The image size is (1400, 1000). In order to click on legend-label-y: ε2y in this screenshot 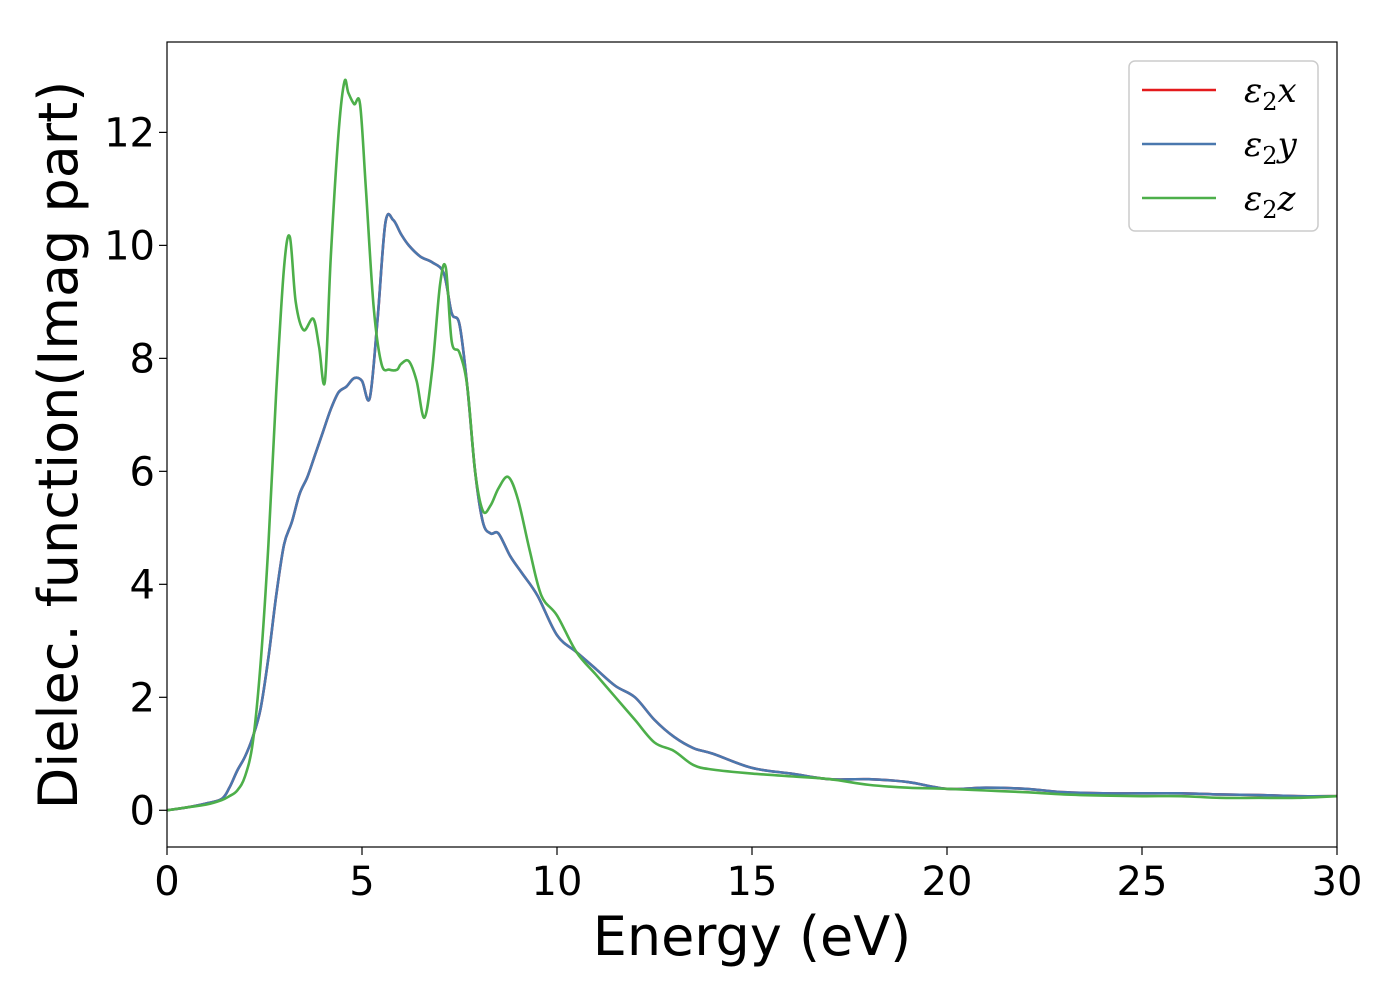, I will do `click(1271, 147)`.